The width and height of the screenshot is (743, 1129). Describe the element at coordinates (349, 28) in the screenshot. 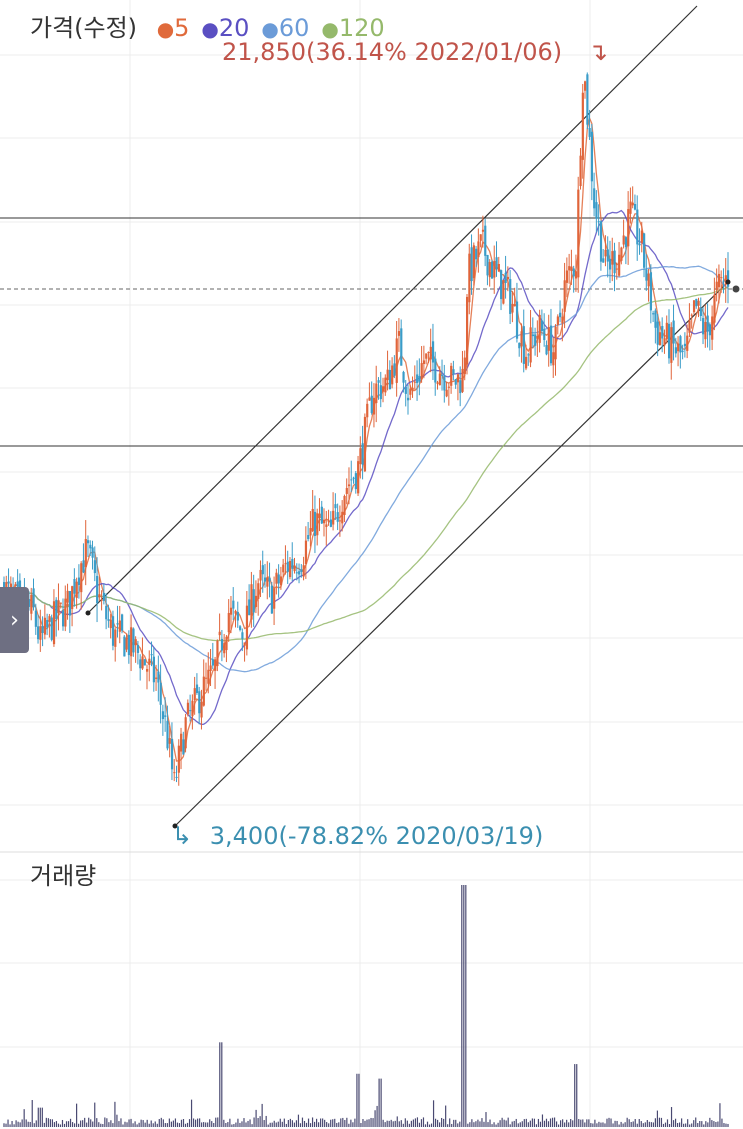

I see `ma-legend-120: ●120` at that location.